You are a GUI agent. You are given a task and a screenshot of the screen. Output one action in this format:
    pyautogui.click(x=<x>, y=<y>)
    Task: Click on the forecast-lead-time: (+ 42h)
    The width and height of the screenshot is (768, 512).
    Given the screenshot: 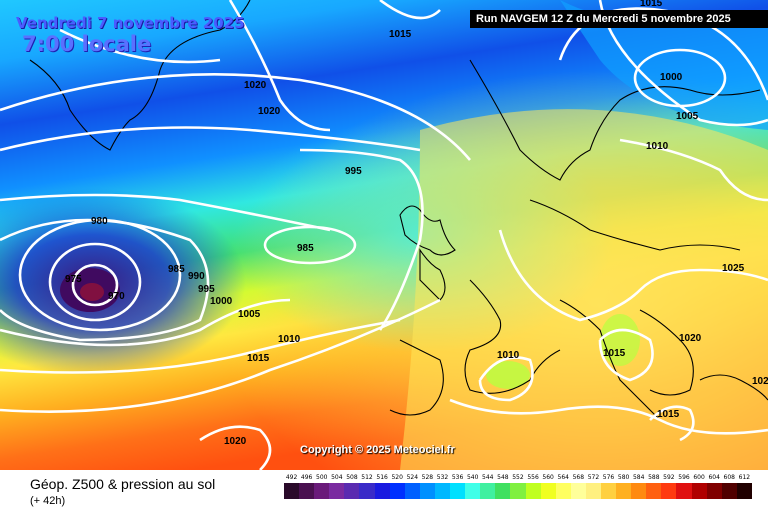 What is the action you would take?
    pyautogui.click(x=48, y=501)
    